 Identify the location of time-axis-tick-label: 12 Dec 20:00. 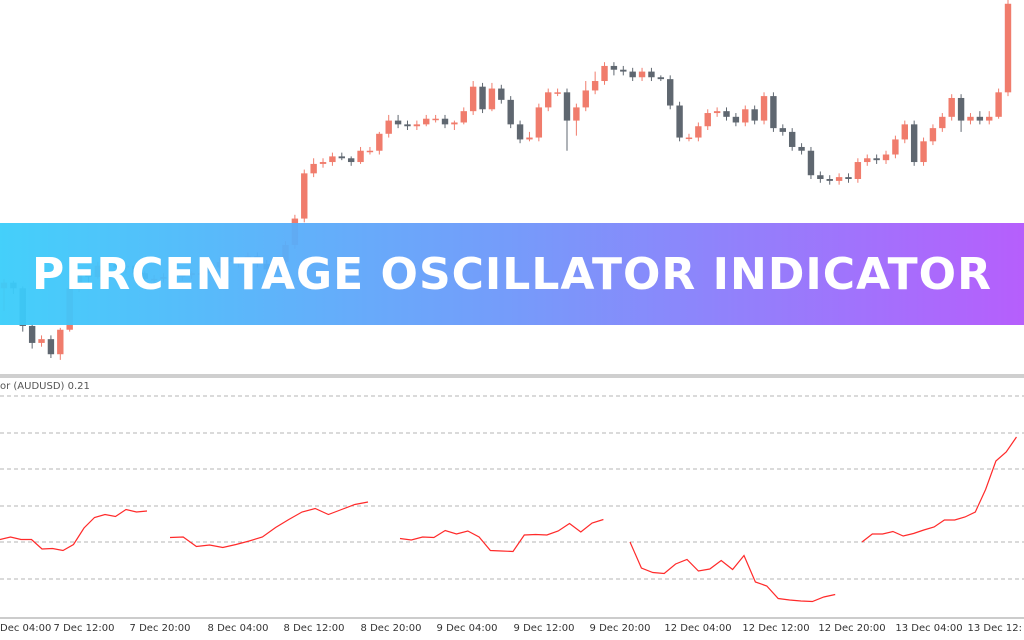
(852, 628).